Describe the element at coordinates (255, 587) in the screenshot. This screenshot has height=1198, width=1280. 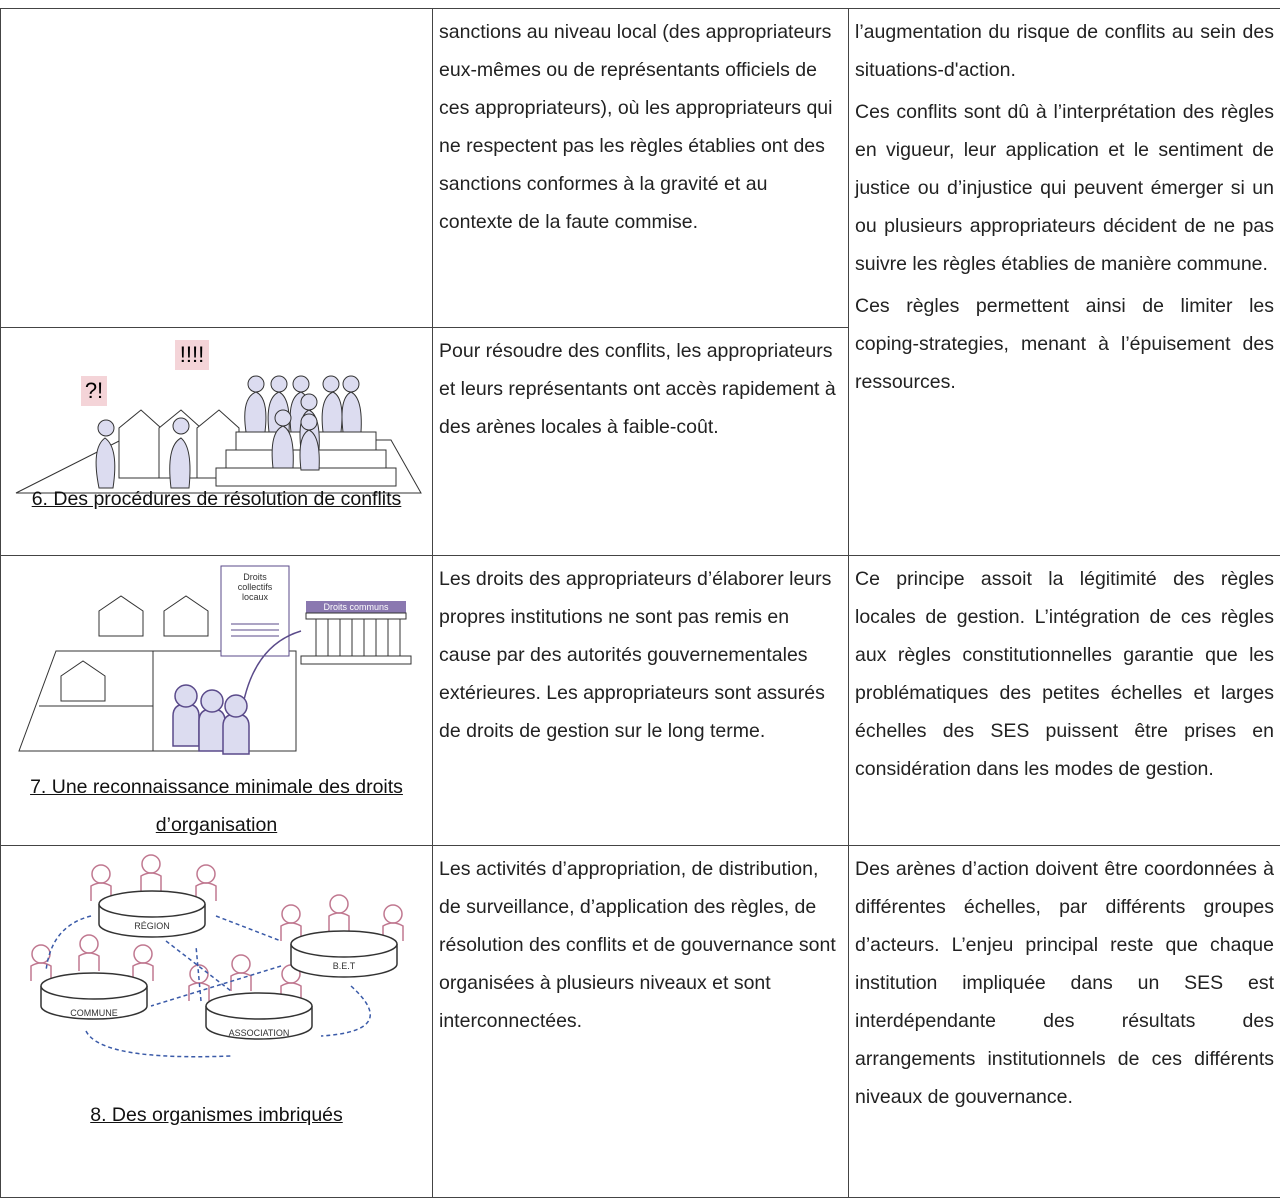
I see `figure-label: Droits collectifs locaux` at that location.